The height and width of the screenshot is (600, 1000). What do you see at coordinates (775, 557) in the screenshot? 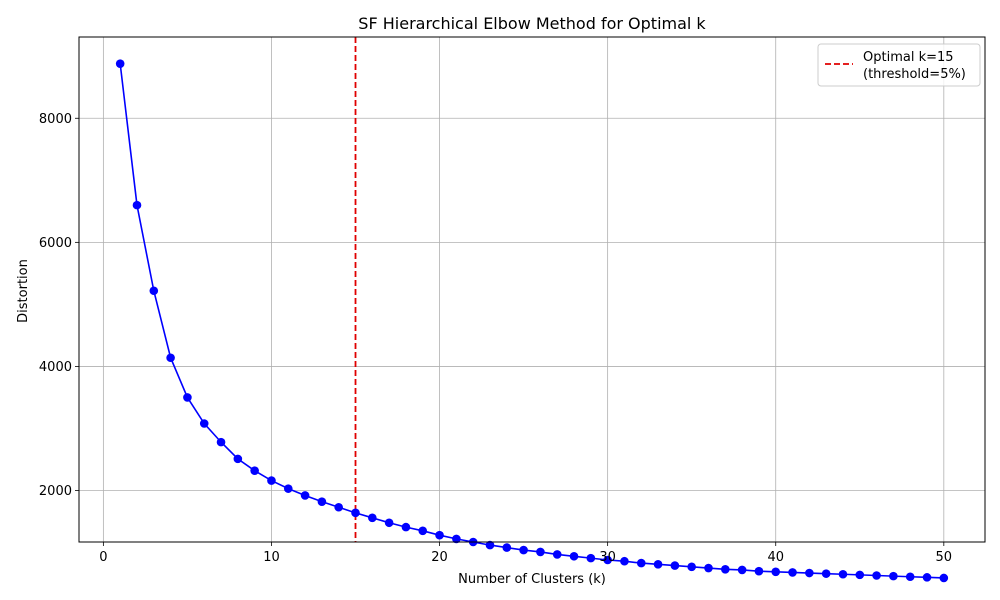
I see `x-tick-label: 40` at bounding box center [775, 557].